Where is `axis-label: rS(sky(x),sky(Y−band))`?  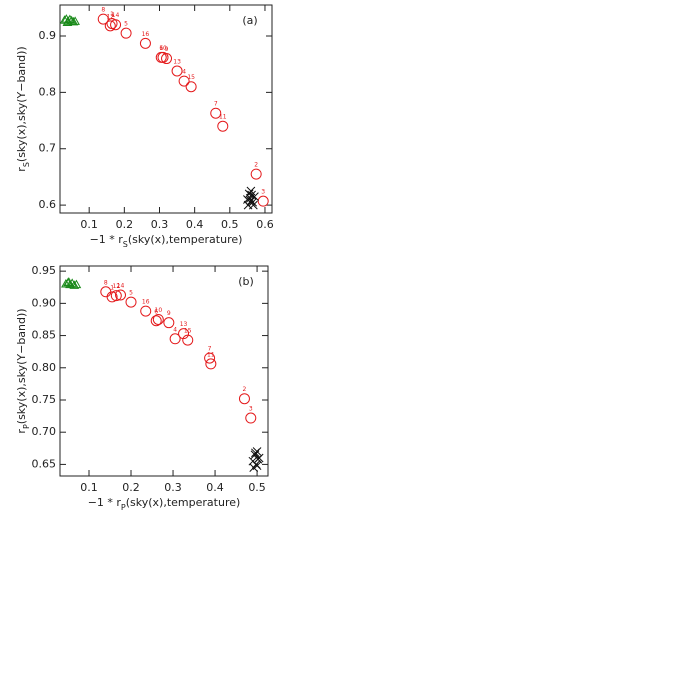 axis-label: rS(sky(x),sky(Y−band)) is located at coordinates (23, 108).